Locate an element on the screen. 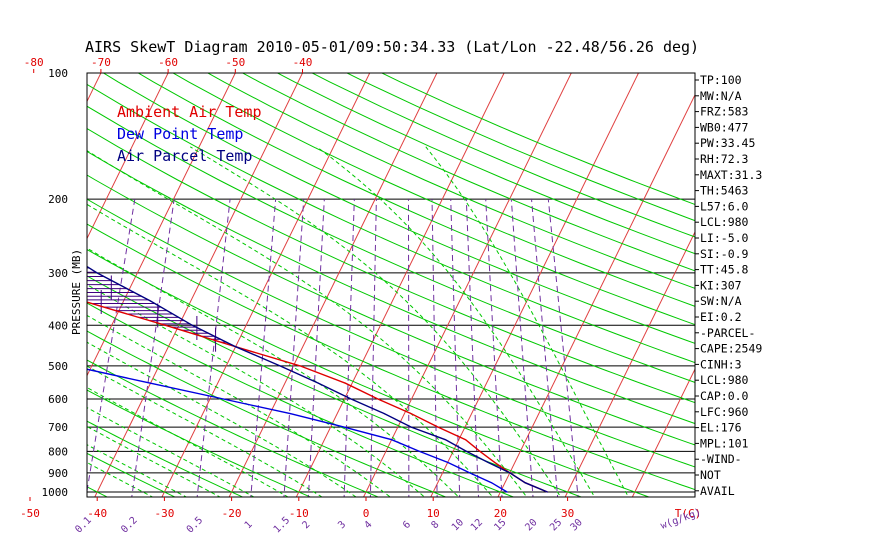 Image resolution: width=870 pixels, height=560 pixels. index-value: RH:72.3 is located at coordinates (724, 159).